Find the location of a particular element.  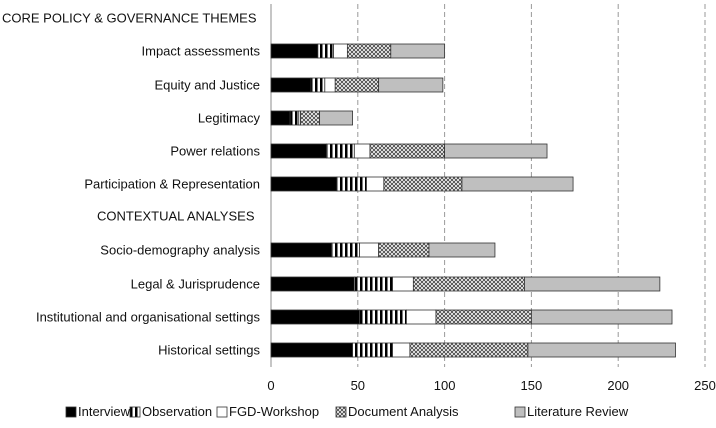

x-tick-label: 200 is located at coordinates (618, 385).